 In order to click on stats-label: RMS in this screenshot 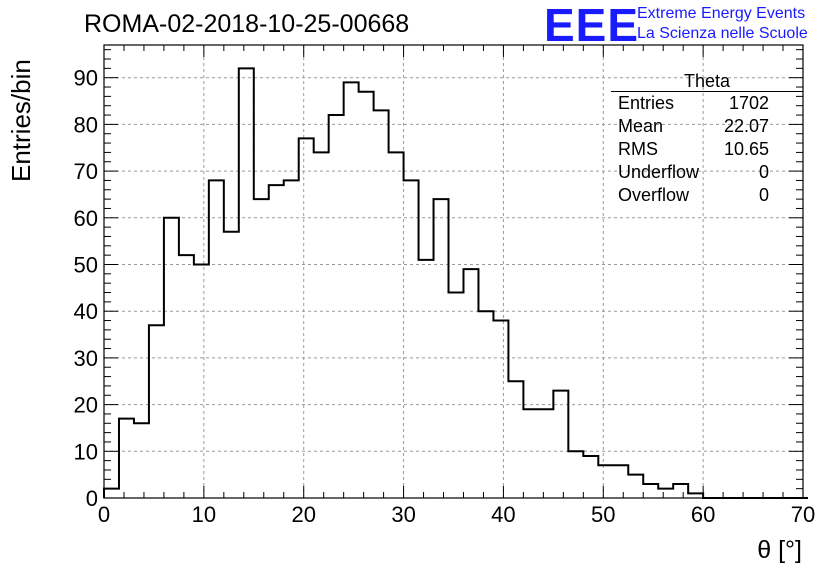, I will do `click(638, 149)`.